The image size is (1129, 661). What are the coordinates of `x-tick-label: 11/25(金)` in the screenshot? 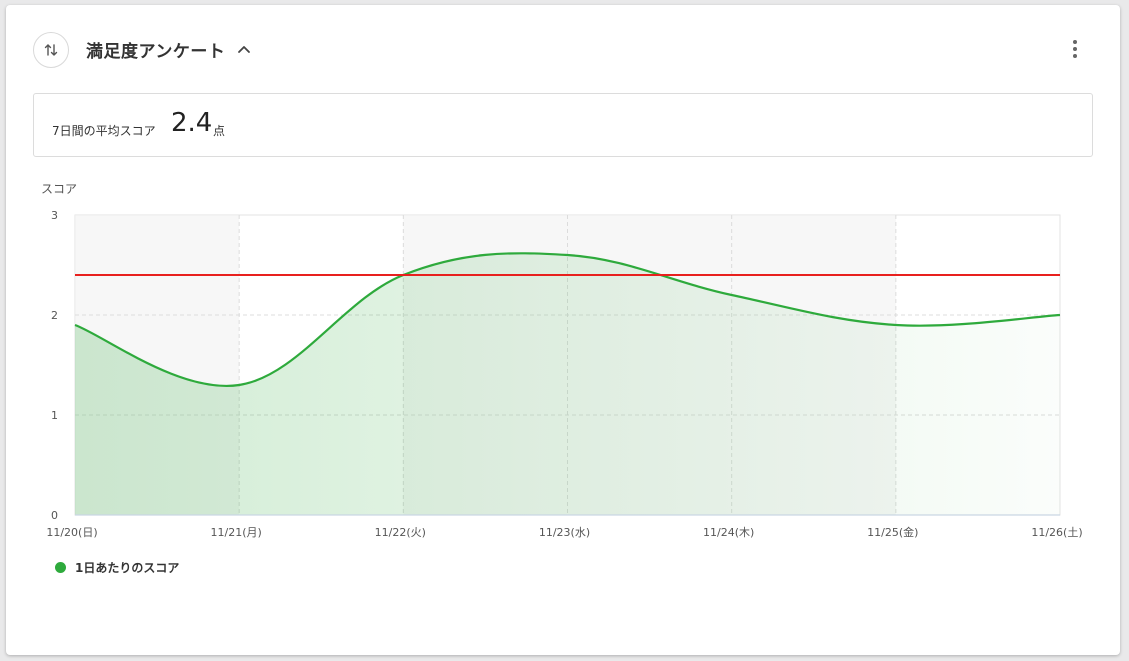 It's located at (892, 532).